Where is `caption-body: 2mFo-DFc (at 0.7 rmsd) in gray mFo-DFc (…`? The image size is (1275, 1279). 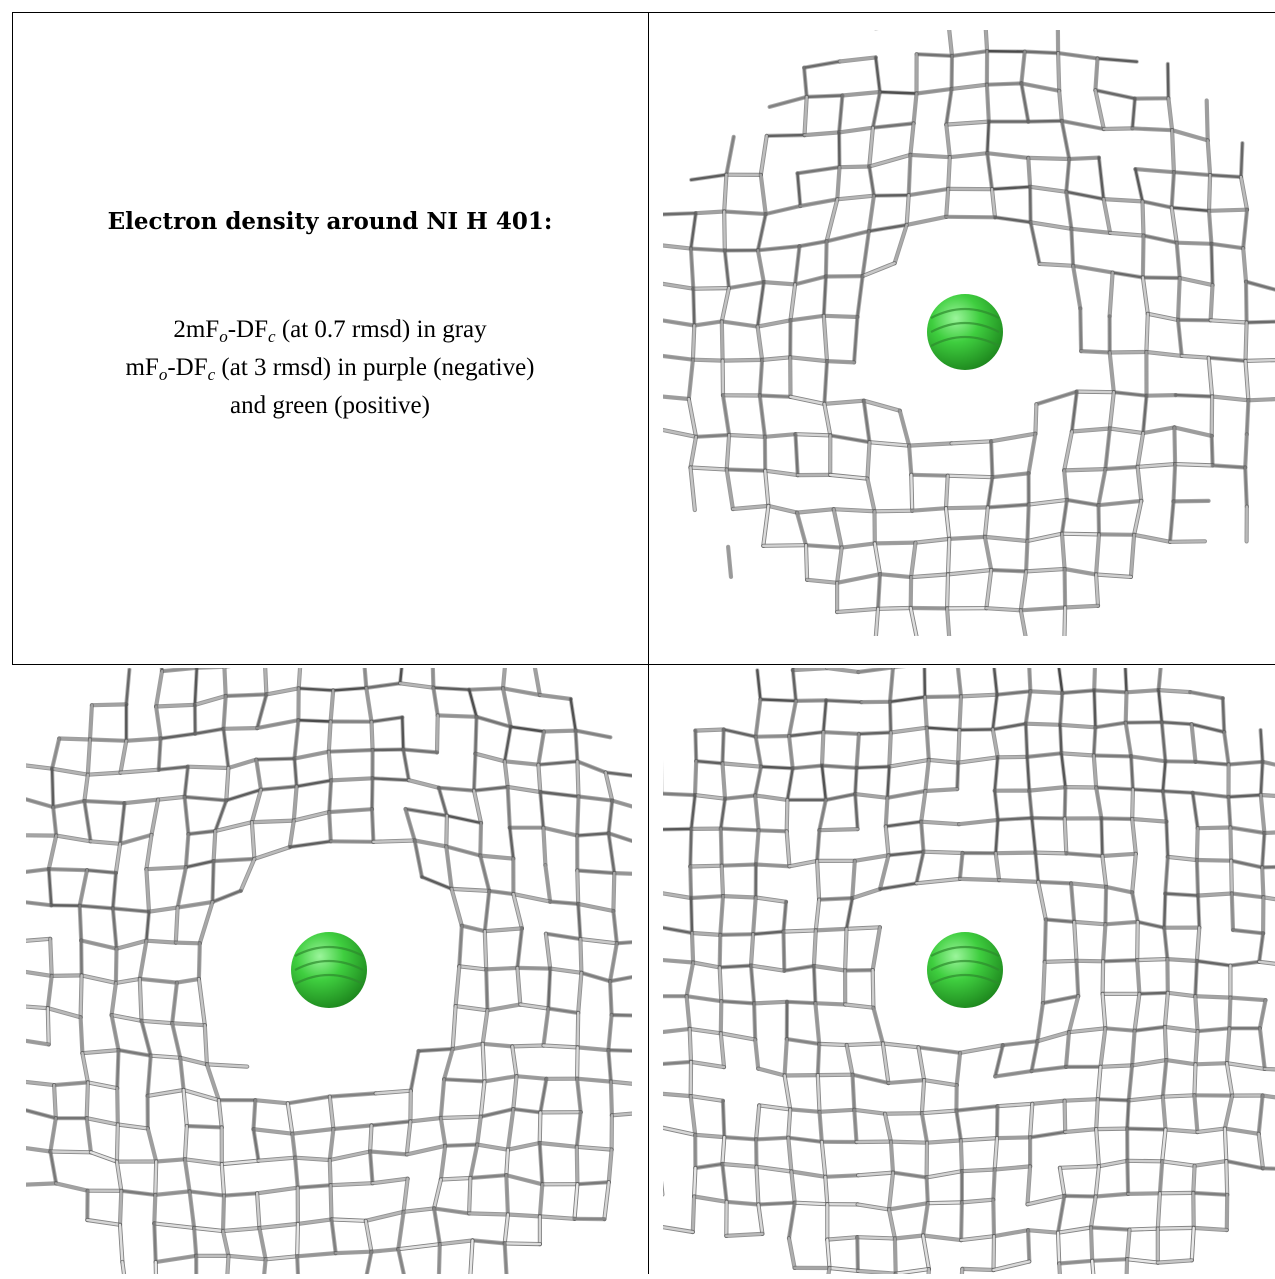
caption-body: 2mFo-DFc (at 0.7 rmsd) in gray mFo-DFc (… is located at coordinates (329, 368).